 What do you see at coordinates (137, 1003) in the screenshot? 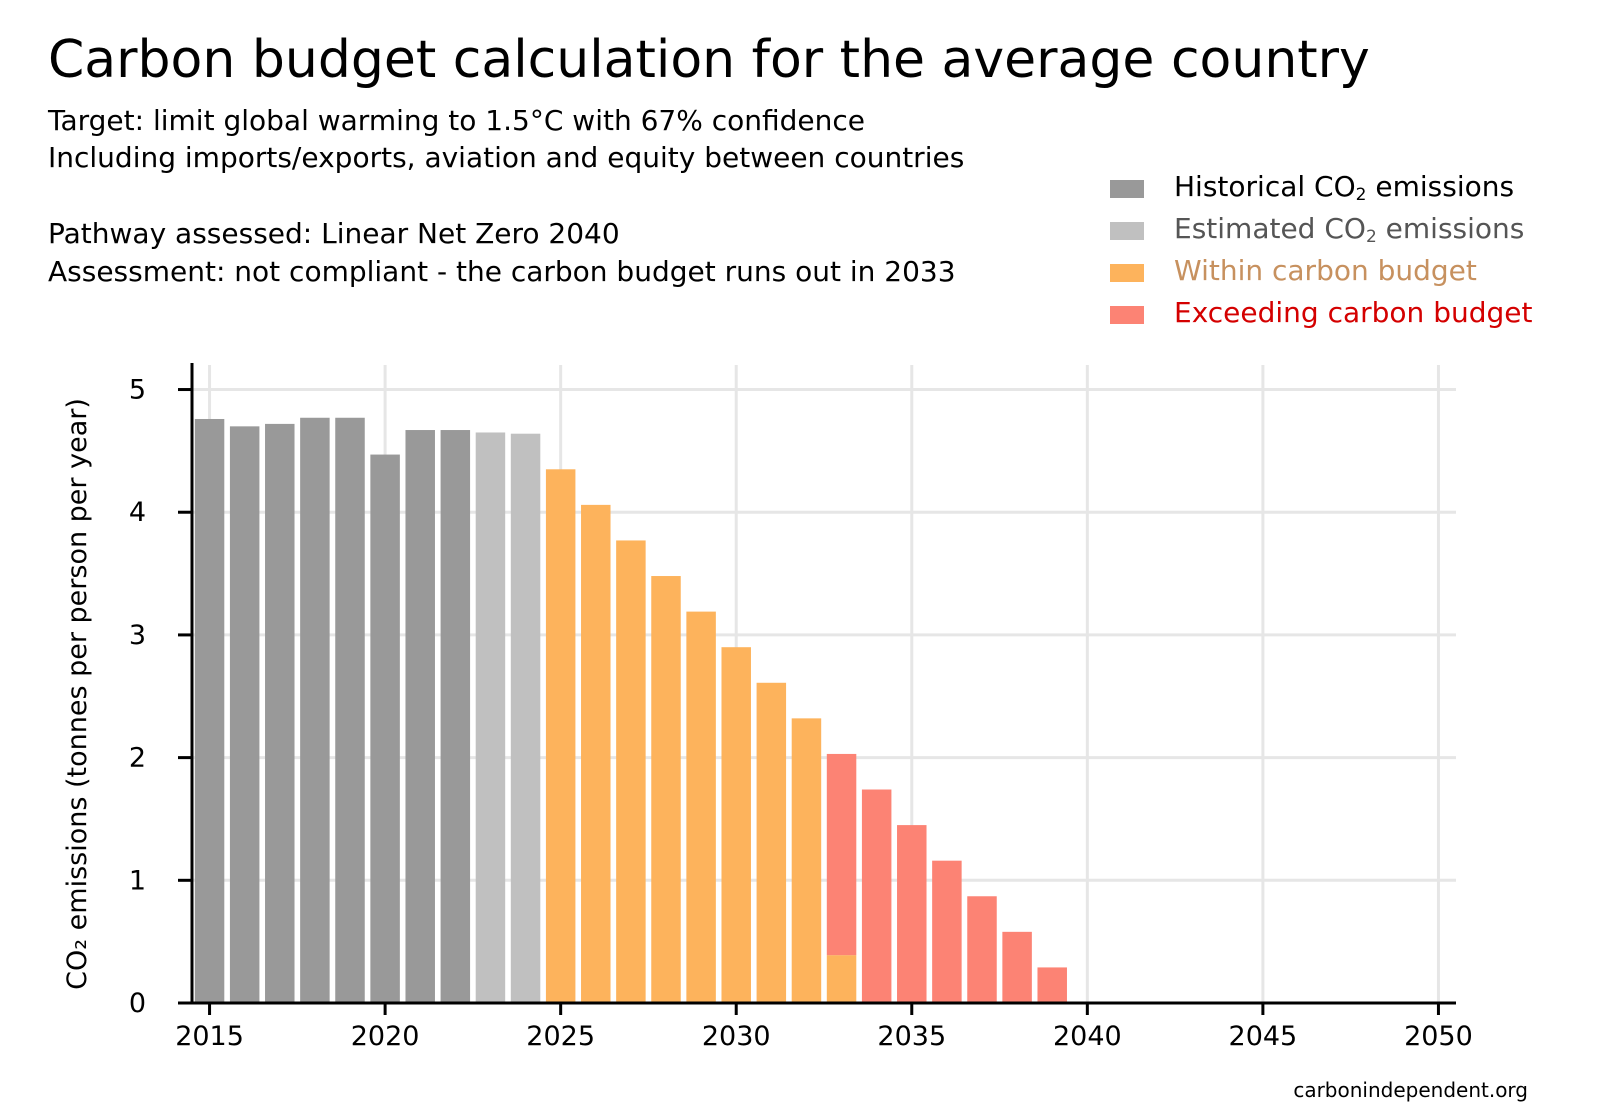
I see `y-tick-label: 0` at bounding box center [137, 1003].